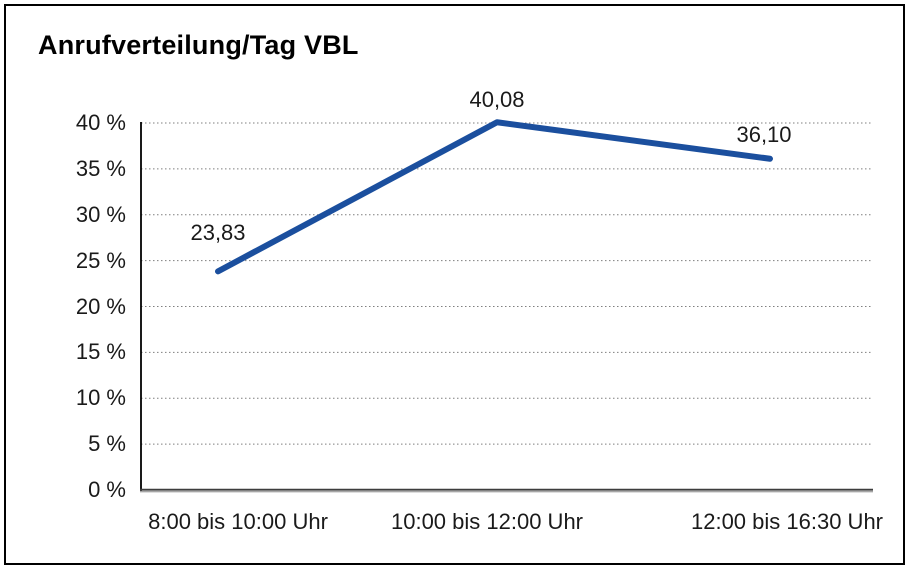 This screenshot has width=915, height=576. I want to click on y-axis-tick-label: 10 %, so click(100, 398).